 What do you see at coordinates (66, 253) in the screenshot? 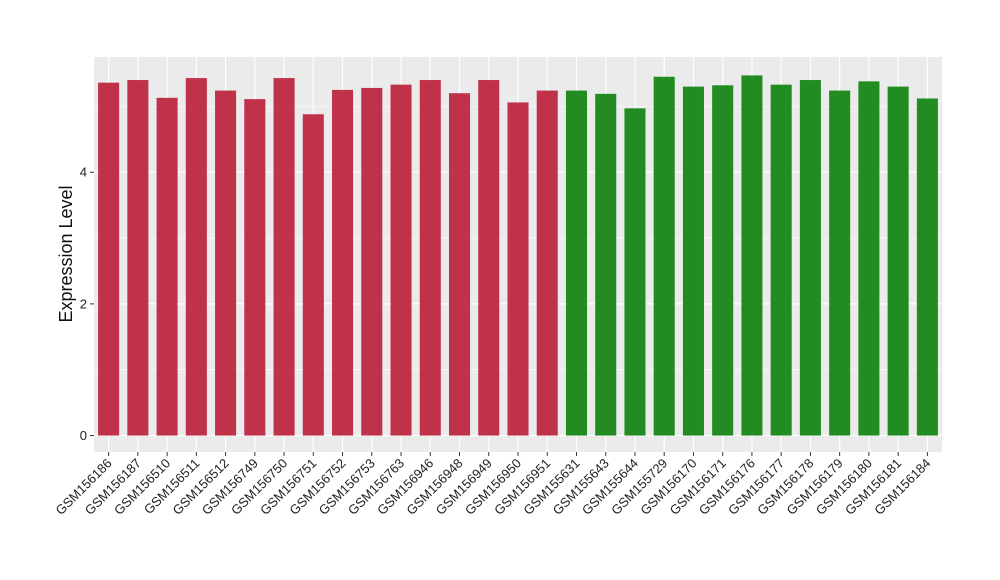
I see `y-axis-title: Expression Level` at bounding box center [66, 253].